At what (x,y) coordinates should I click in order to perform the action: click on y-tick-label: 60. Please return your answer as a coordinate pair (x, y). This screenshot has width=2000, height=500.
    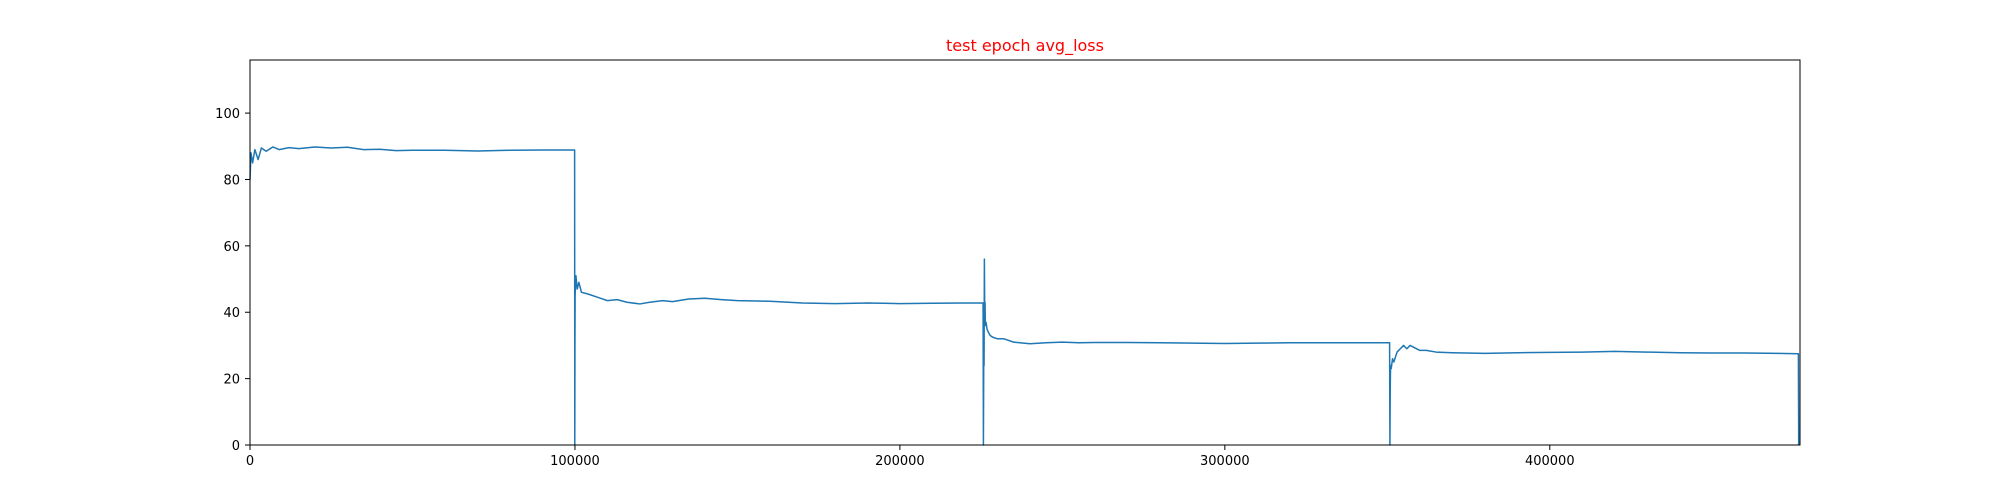
    Looking at the image, I should click on (231, 247).